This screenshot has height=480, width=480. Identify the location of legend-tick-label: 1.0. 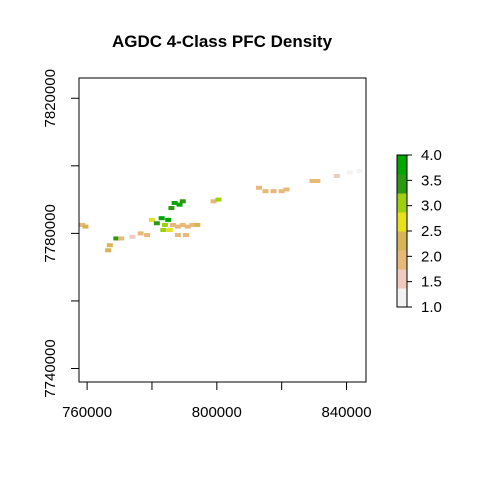
(431, 307).